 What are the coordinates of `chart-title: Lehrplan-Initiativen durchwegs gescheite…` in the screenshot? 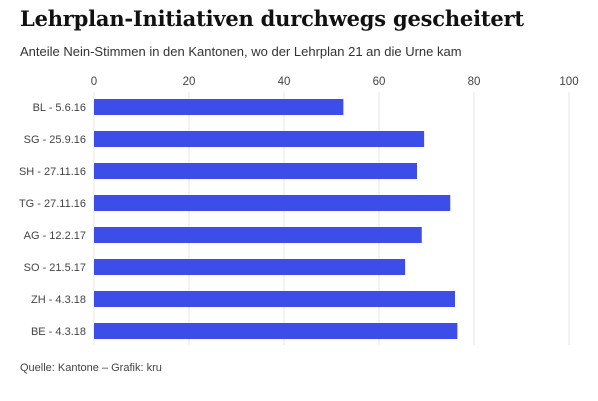 It's located at (272, 18).